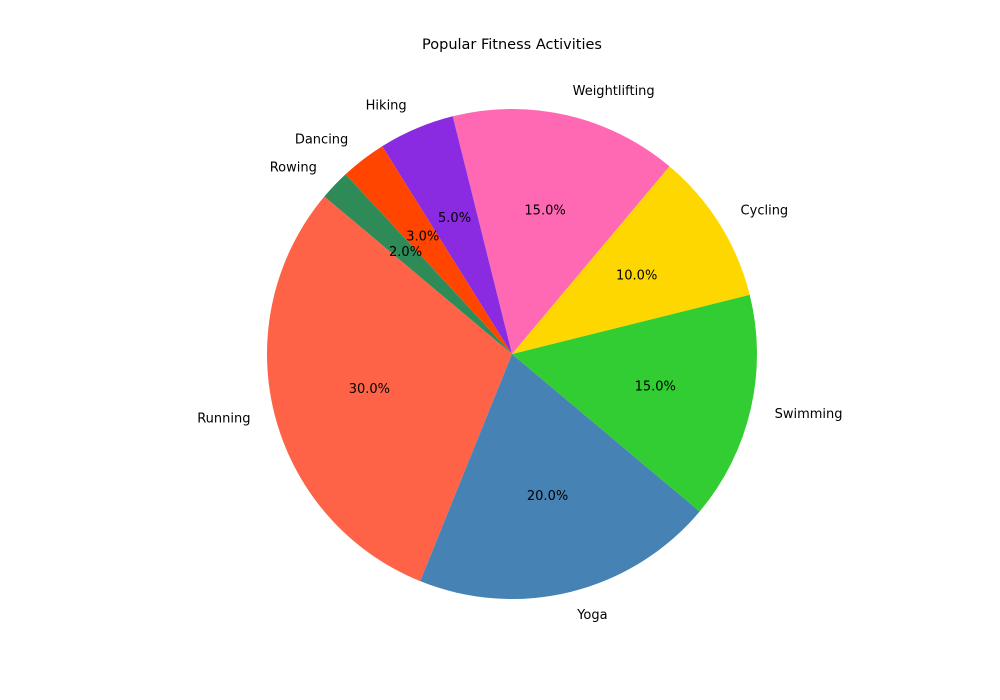 This screenshot has height=700, width=1000. What do you see at coordinates (591, 615) in the screenshot?
I see `slice-label-yoga: Yoga` at bounding box center [591, 615].